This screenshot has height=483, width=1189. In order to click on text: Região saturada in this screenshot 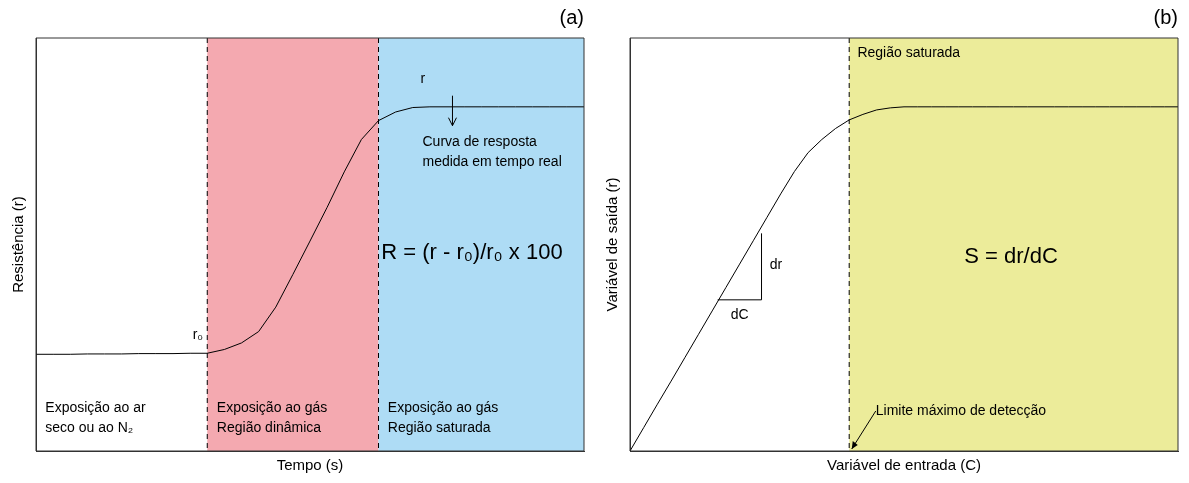, I will do `click(909, 51)`.